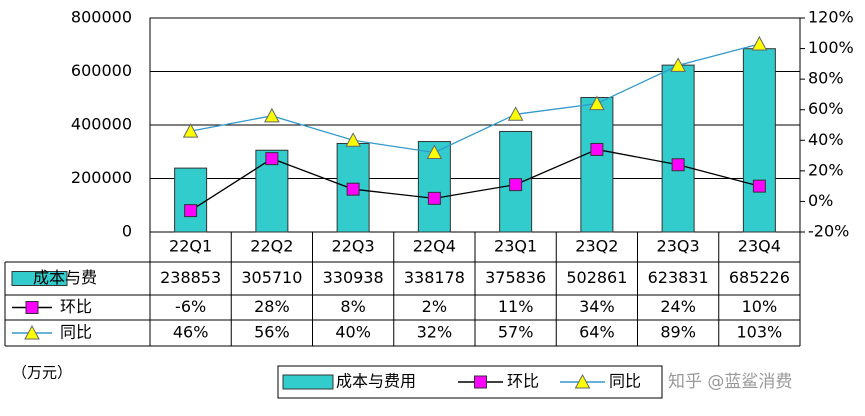  Describe the element at coordinates (596, 277) in the screenshot. I see `table-cell: 502861` at that location.